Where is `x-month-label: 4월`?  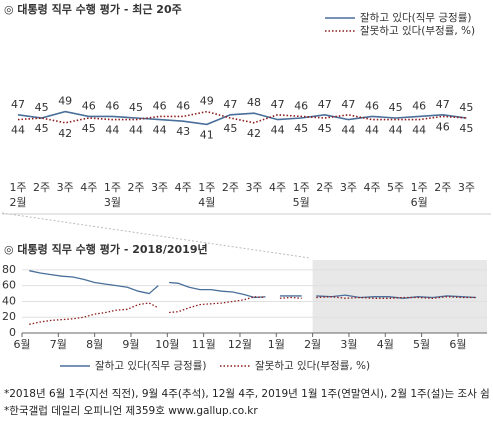 x-month-label: 4월 is located at coordinates (206, 202).